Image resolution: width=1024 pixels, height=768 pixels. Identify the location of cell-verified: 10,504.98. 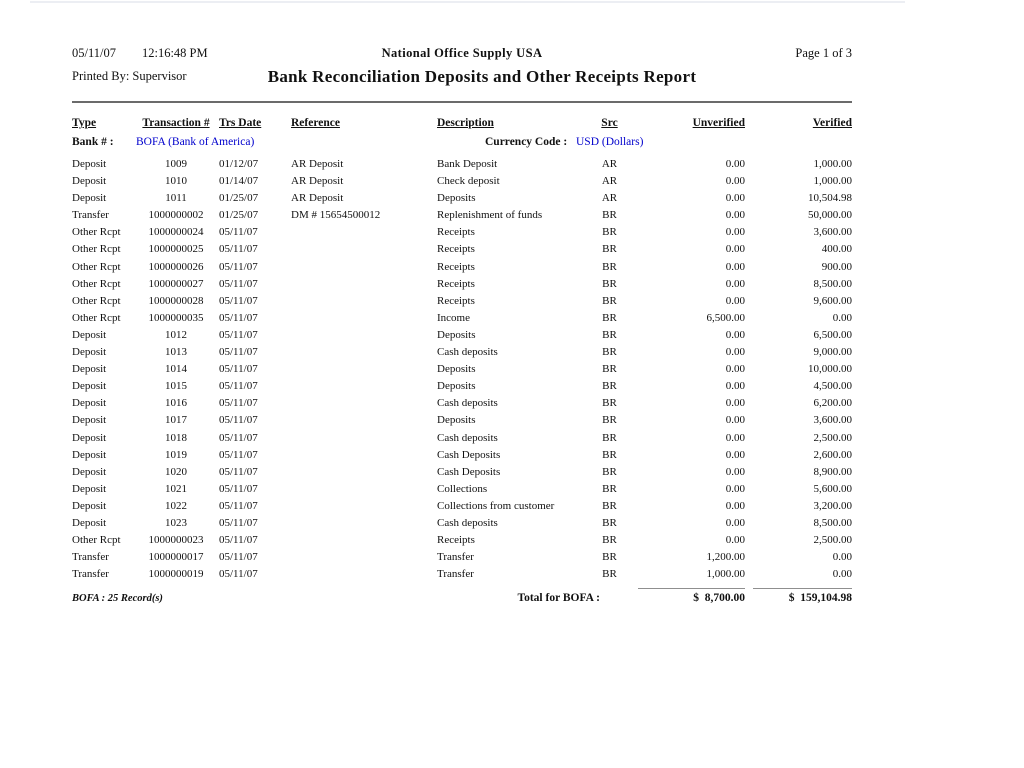
(830, 198).